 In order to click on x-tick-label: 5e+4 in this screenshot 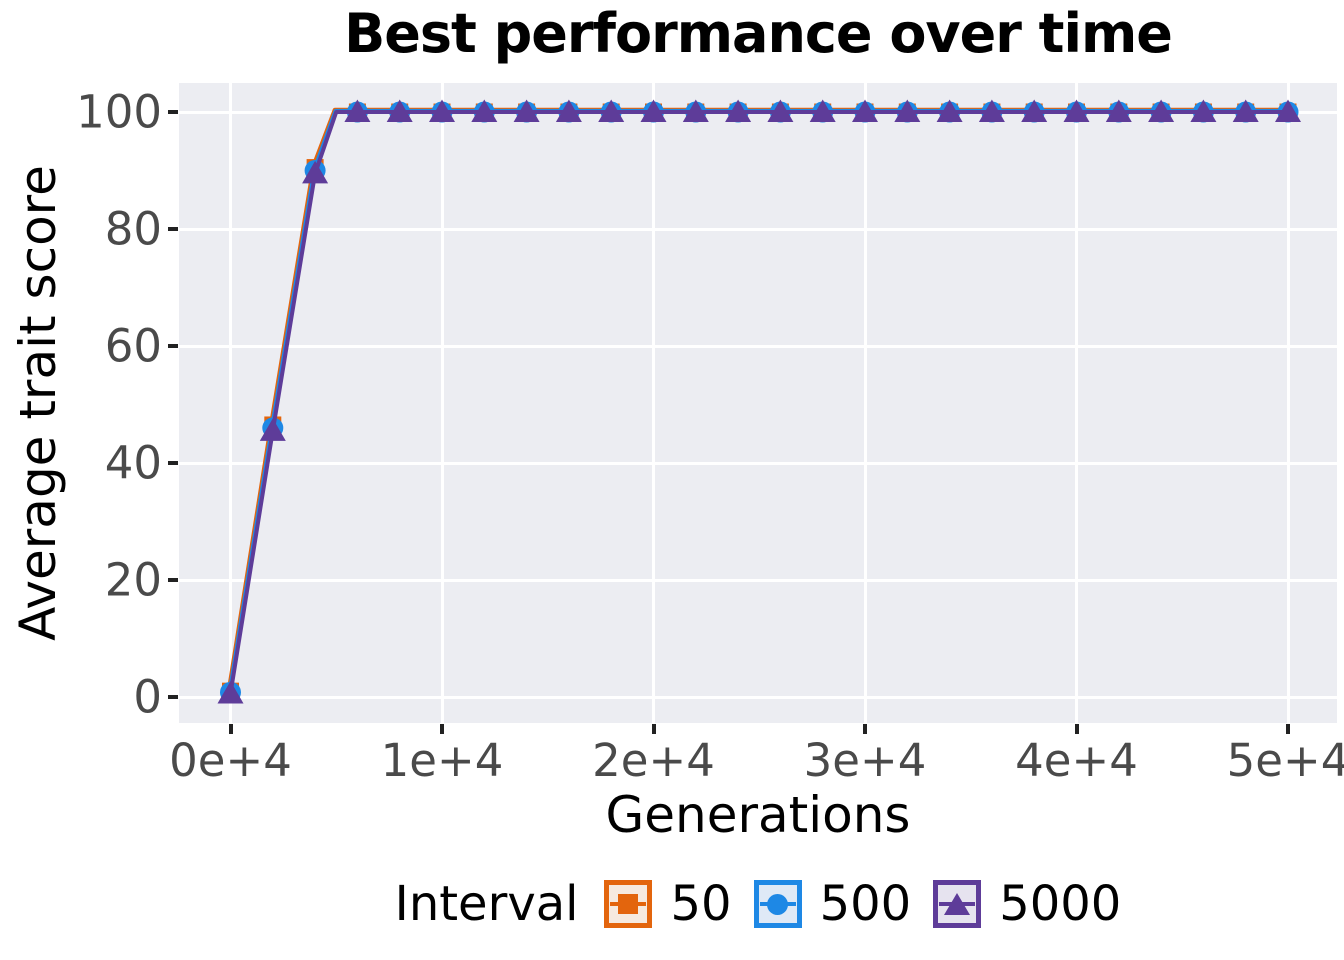, I will do `click(1285, 760)`.